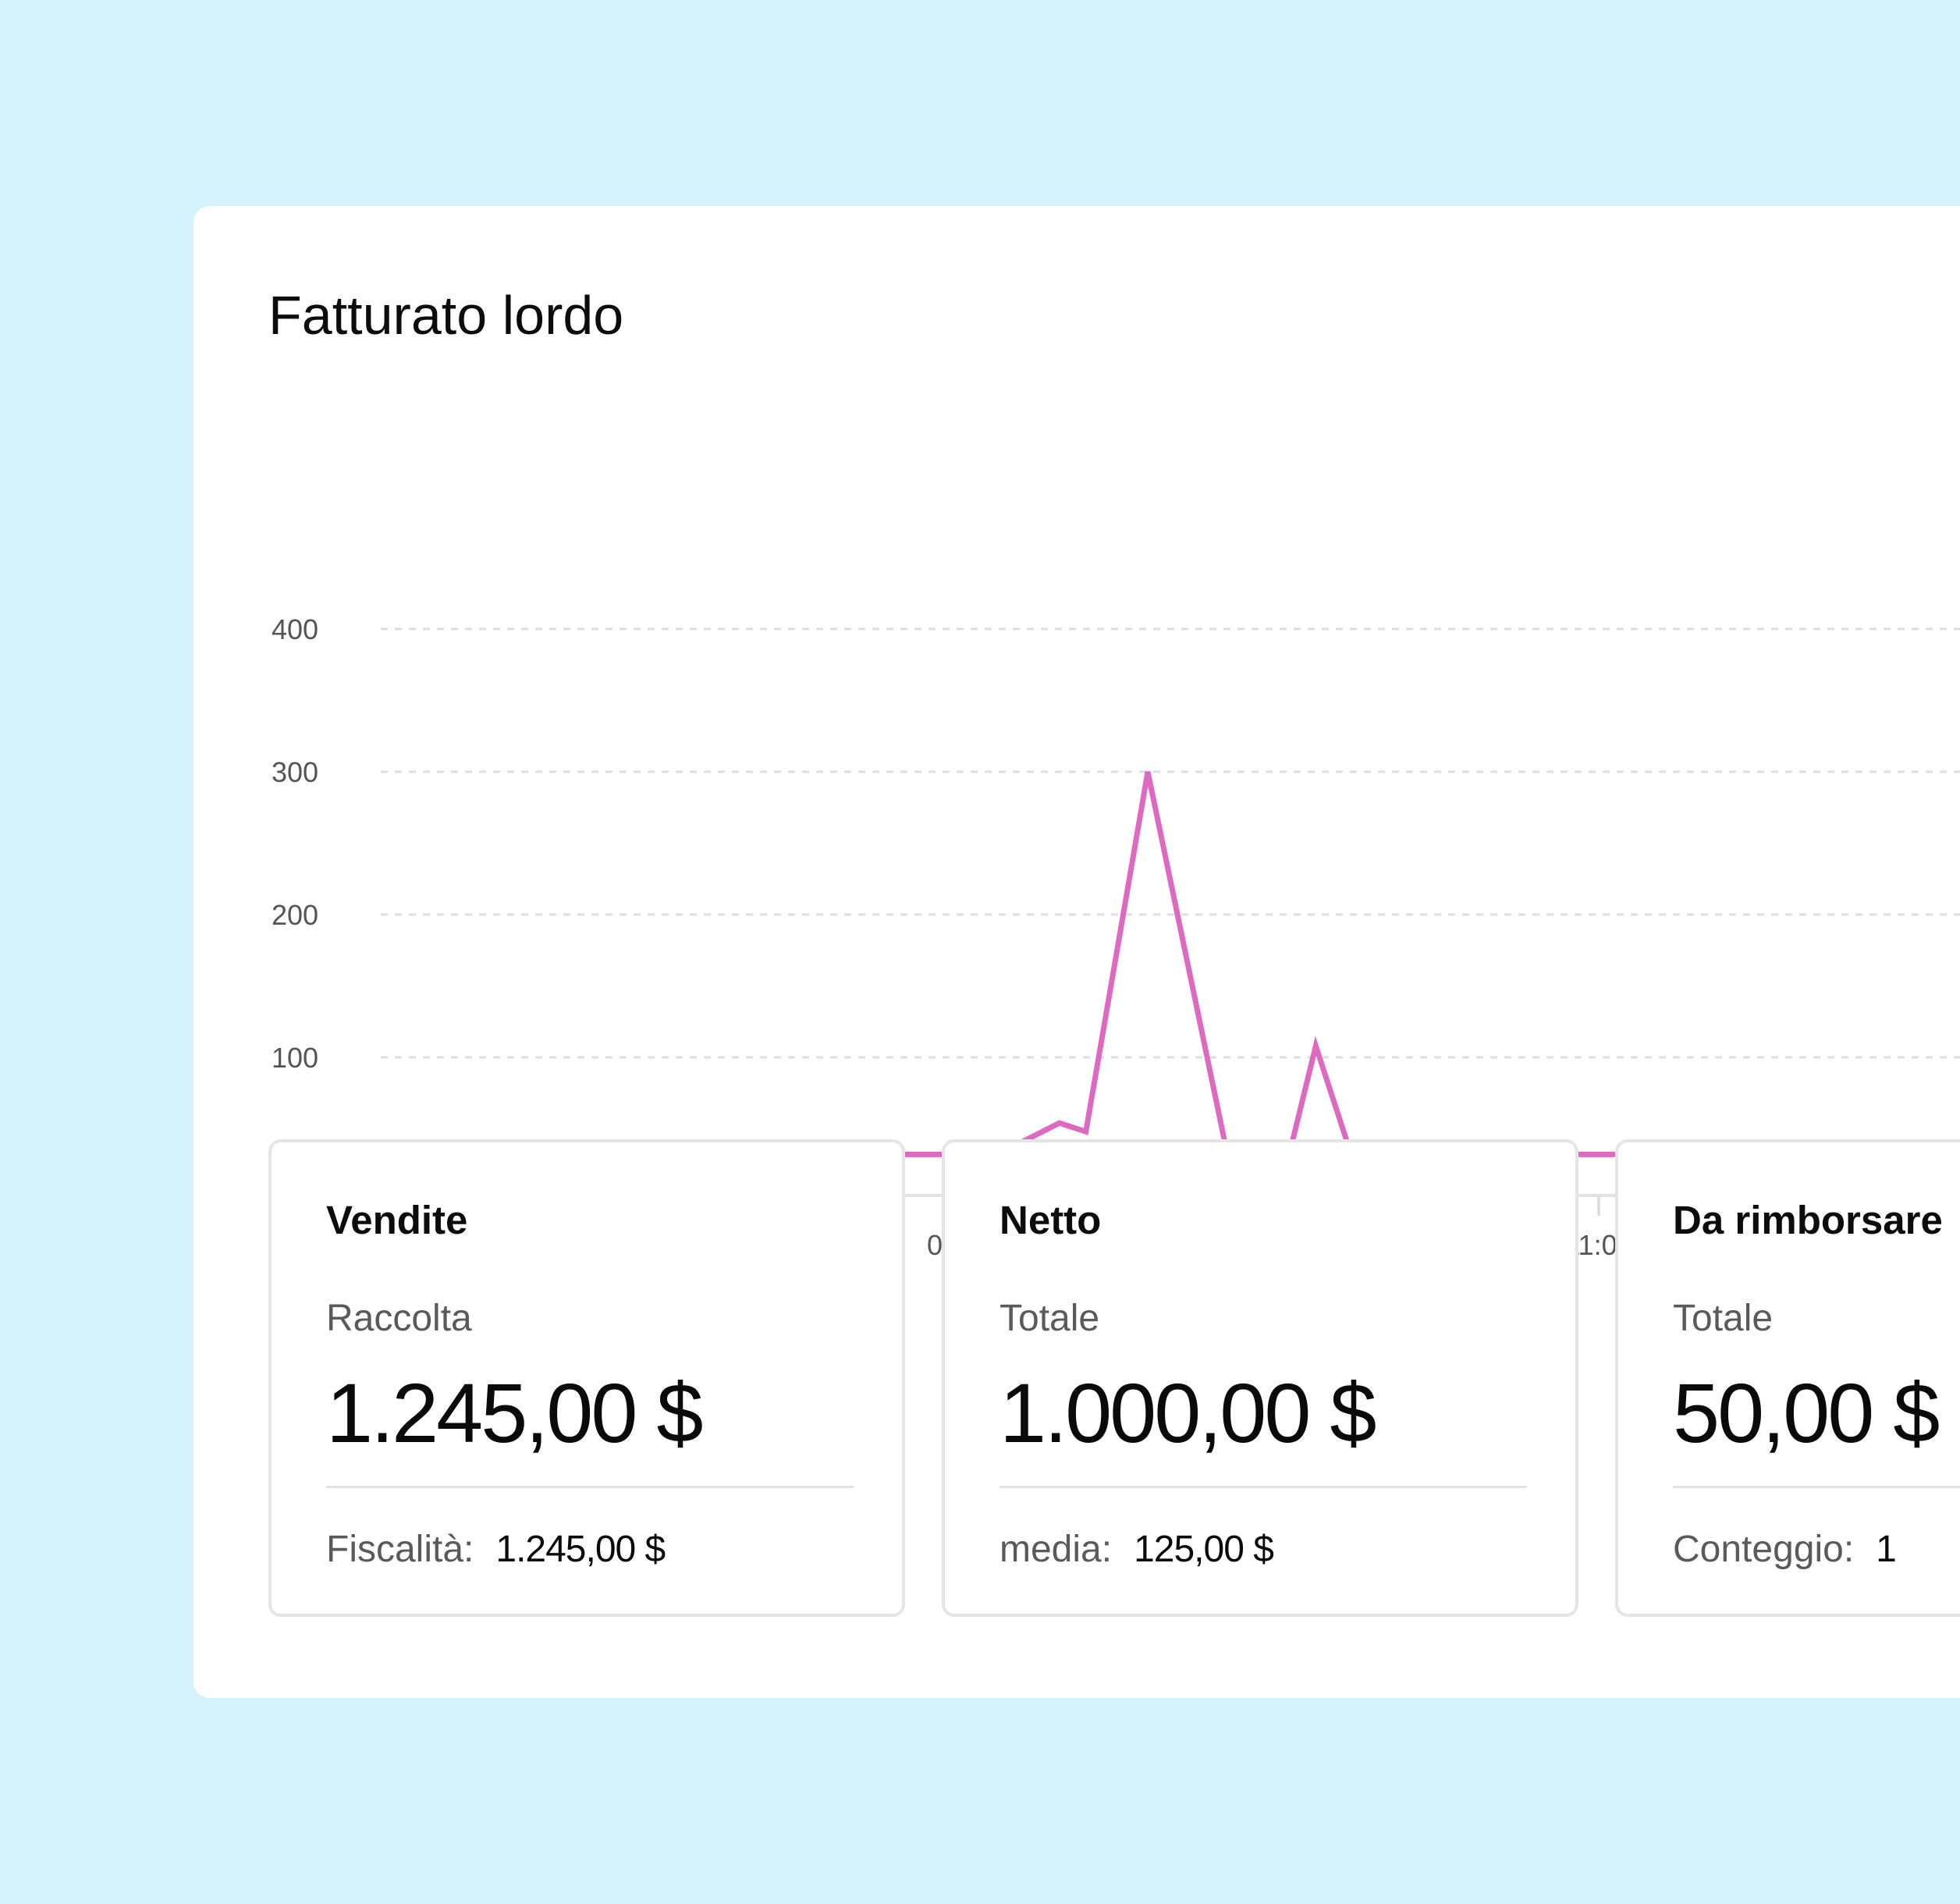 Image resolution: width=1960 pixels, height=1904 pixels. What do you see at coordinates (400, 1549) in the screenshot?
I see `stat-footer-label: Fiscalità:` at bounding box center [400, 1549].